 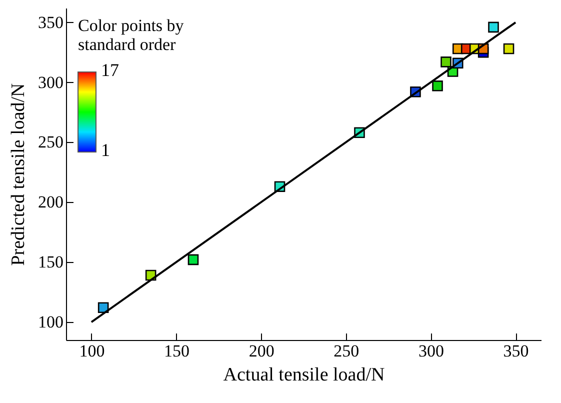 I want to click on x-tick-label: 350, so click(x=516, y=351).